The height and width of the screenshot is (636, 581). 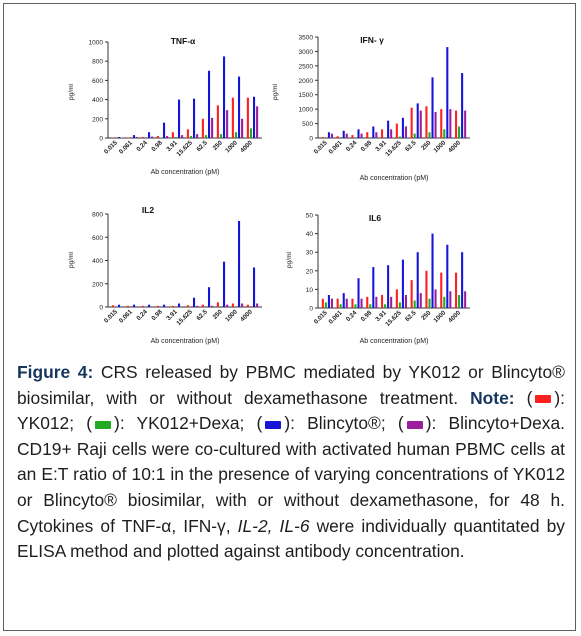 I want to click on caption-key-2: ): YK012+Dexa; (, so click(x=188, y=423).